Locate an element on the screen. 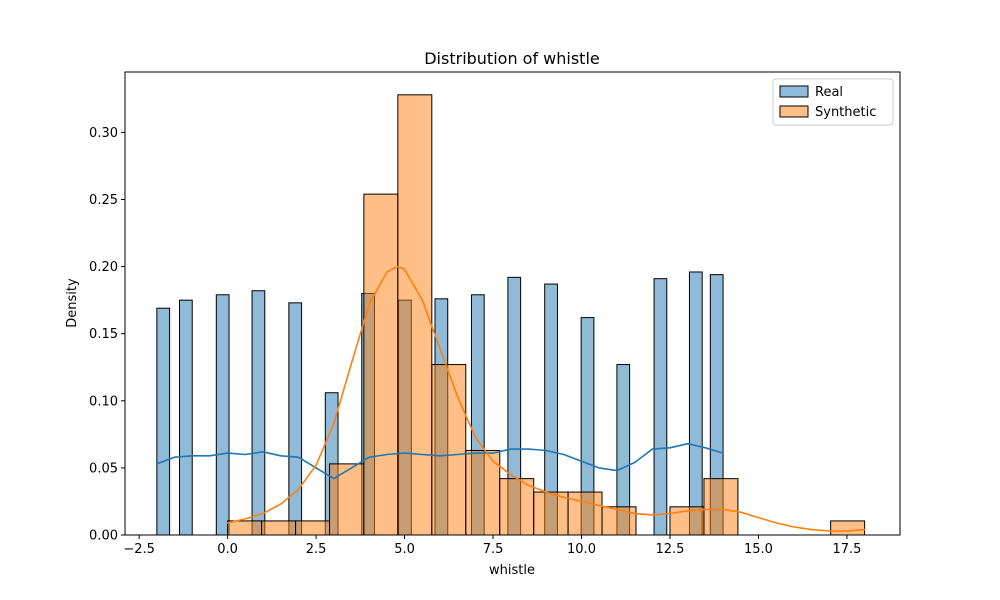 This screenshot has height=600, width=1000. y-axis: 0.00 0.05 0.10 0.15 0.20 0.25 0.30 is located at coordinates (107, 335).